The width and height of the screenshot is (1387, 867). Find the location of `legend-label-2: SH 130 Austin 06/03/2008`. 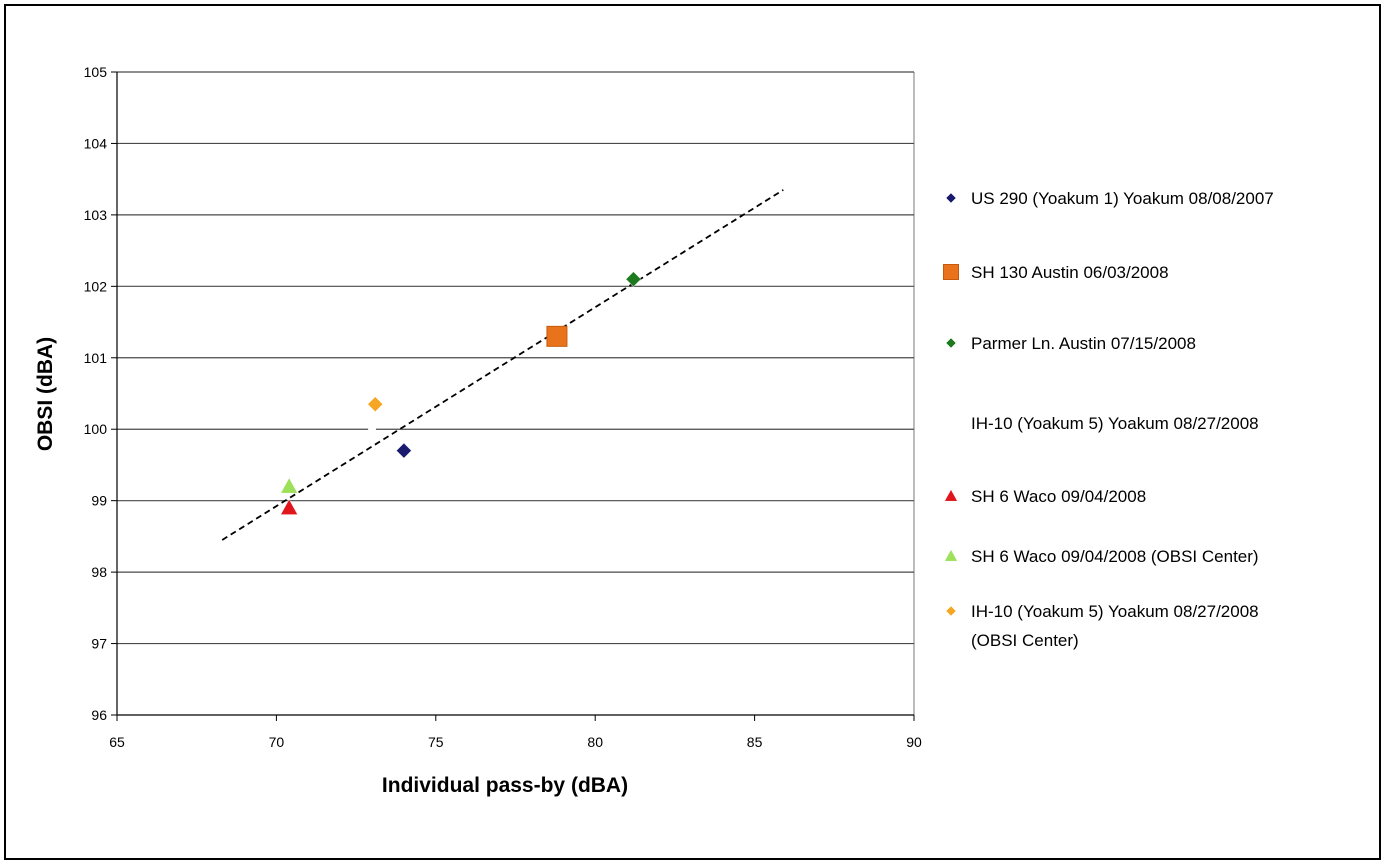

legend-label-2: SH 130 Austin 06/03/2008 is located at coordinates (1070, 272).